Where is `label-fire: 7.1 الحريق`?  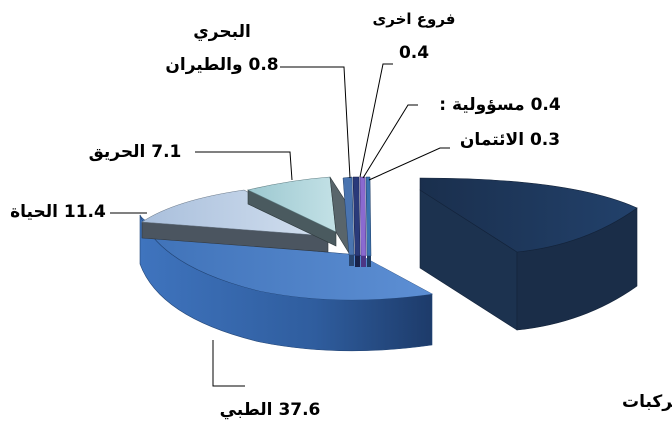 label-fire: 7.1 الحريق is located at coordinates (135, 152).